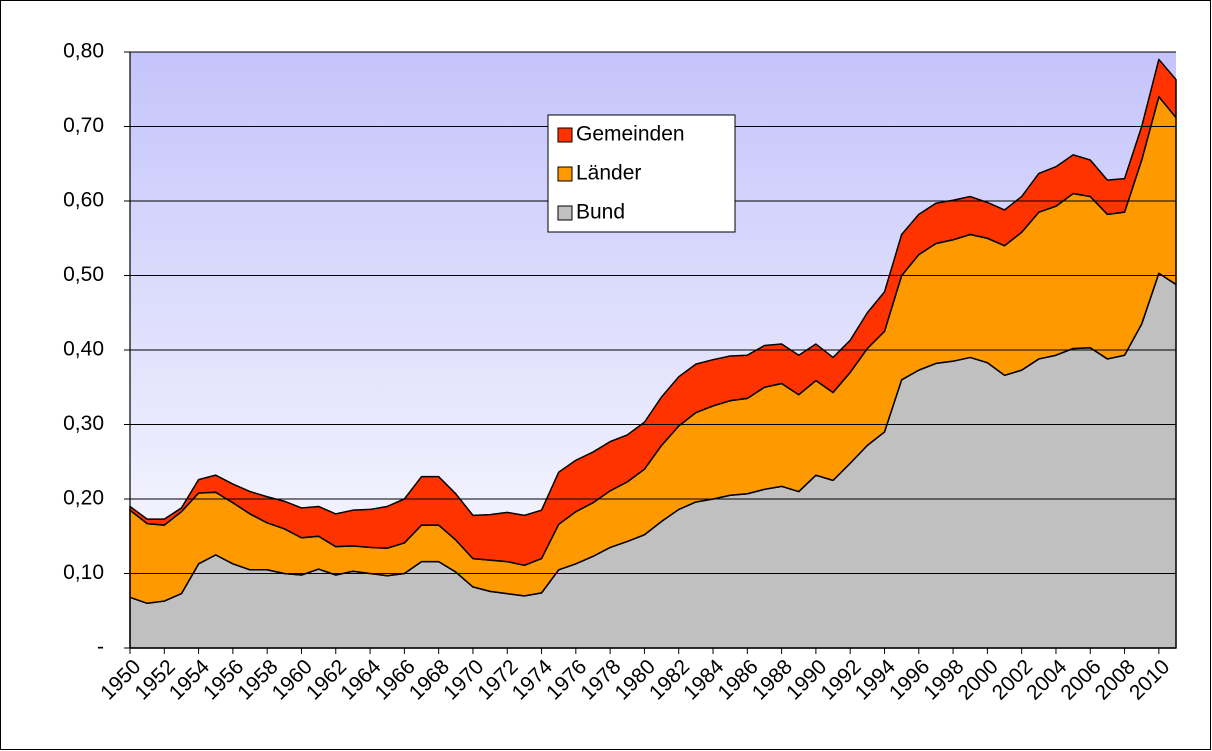 Image resolution: width=1212 pixels, height=751 pixels. Describe the element at coordinates (83, 274) in the screenshot. I see `y-tick-label: 0,50` at that location.